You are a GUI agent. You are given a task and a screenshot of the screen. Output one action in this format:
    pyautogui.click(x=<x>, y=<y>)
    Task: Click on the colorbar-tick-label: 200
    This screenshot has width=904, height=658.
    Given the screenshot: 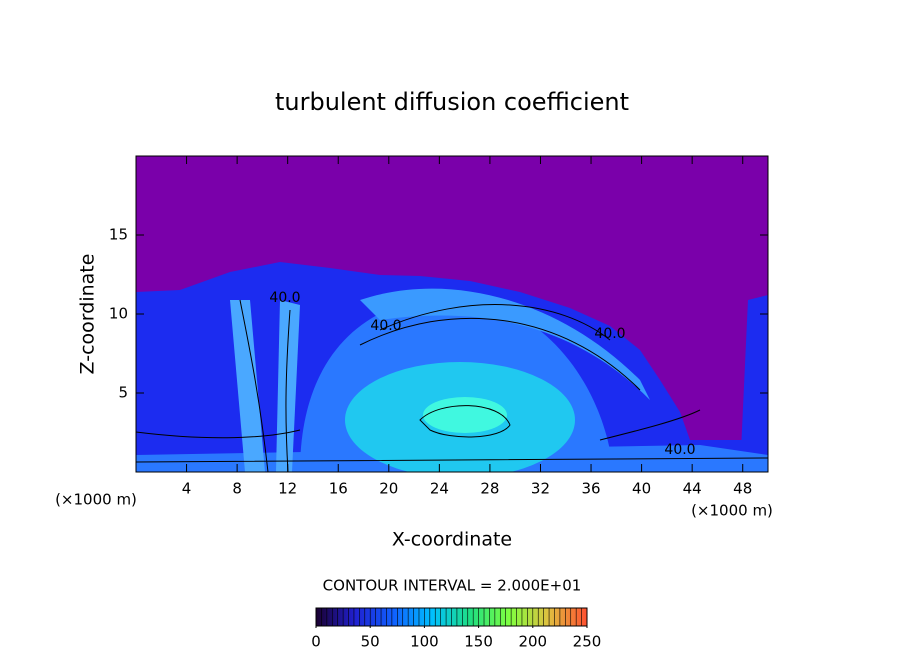 What is the action you would take?
    pyautogui.click(x=532, y=642)
    